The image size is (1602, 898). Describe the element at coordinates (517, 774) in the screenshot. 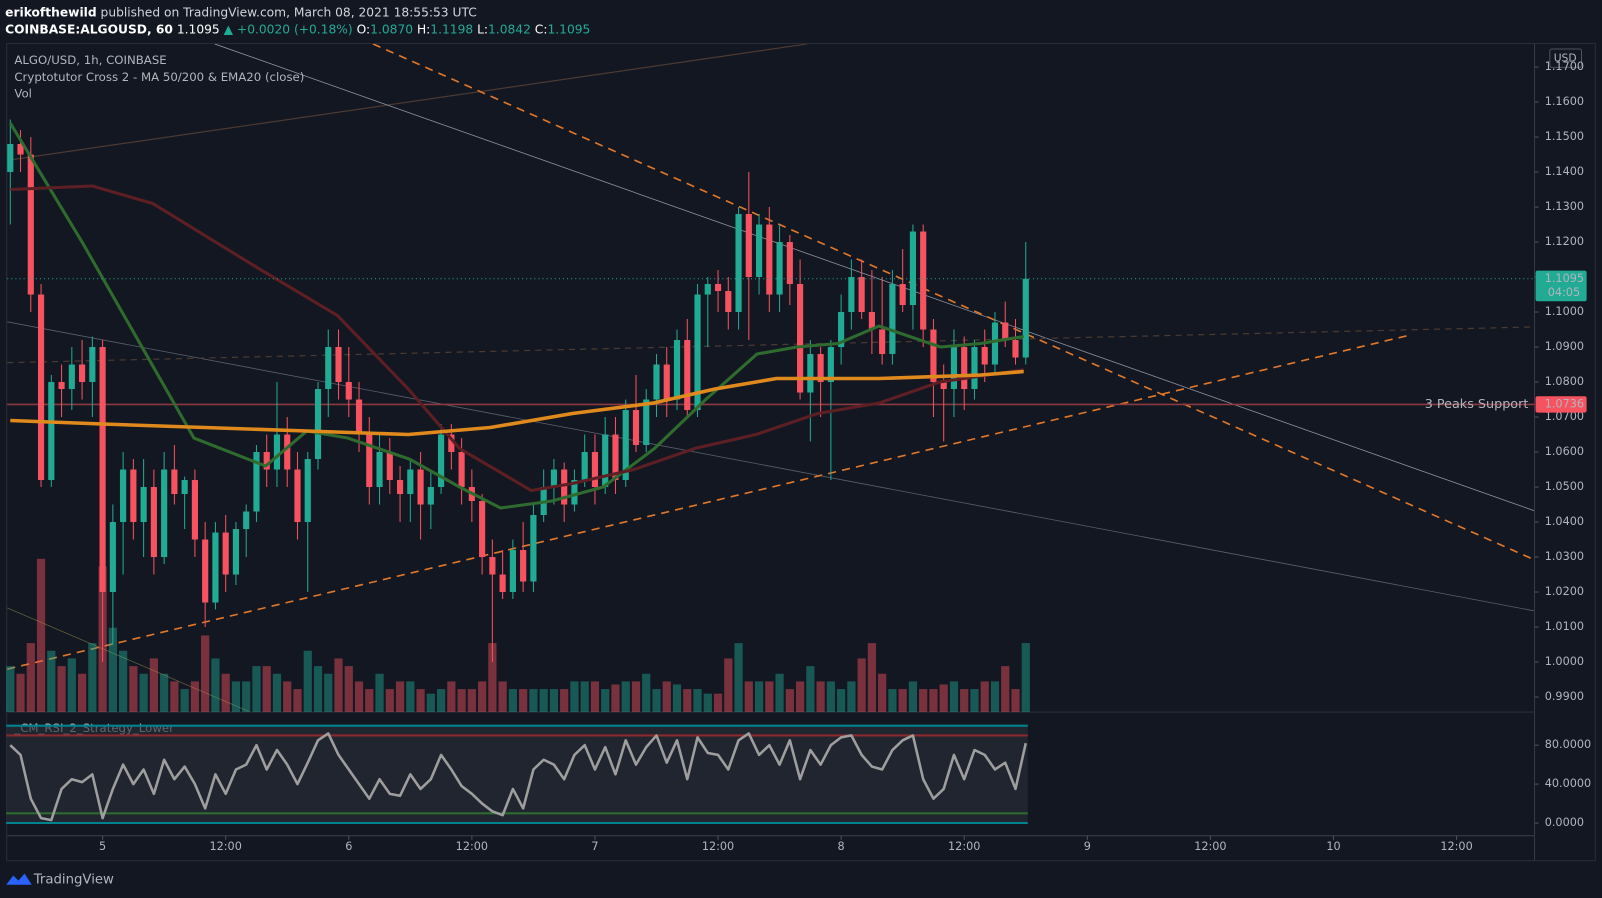

I see `rsi-background` at that location.